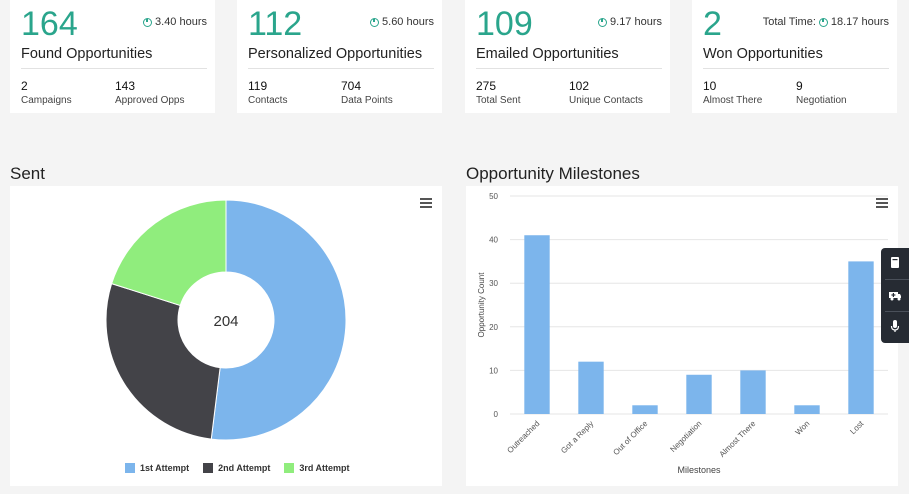 The height and width of the screenshot is (494, 909). What do you see at coordinates (821, 92) in the screenshot?
I see `kpi-stat: 9 Negotiation` at bounding box center [821, 92].